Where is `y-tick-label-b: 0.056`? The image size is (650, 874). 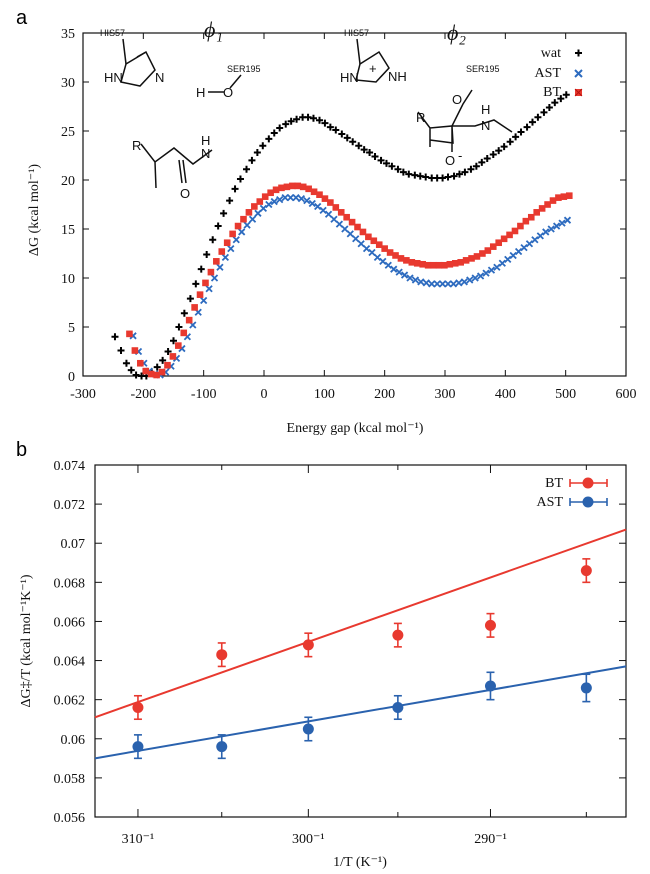 y-tick-label-b: 0.056 is located at coordinates (70, 818).